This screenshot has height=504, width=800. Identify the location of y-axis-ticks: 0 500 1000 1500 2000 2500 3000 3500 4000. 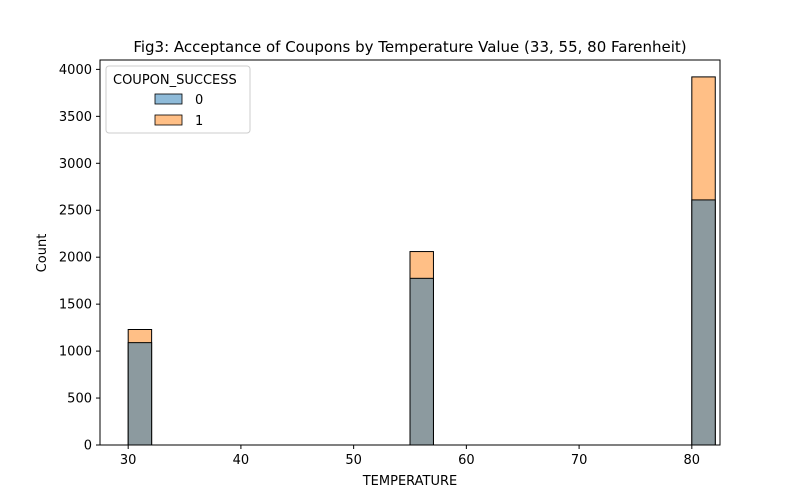
(79, 258).